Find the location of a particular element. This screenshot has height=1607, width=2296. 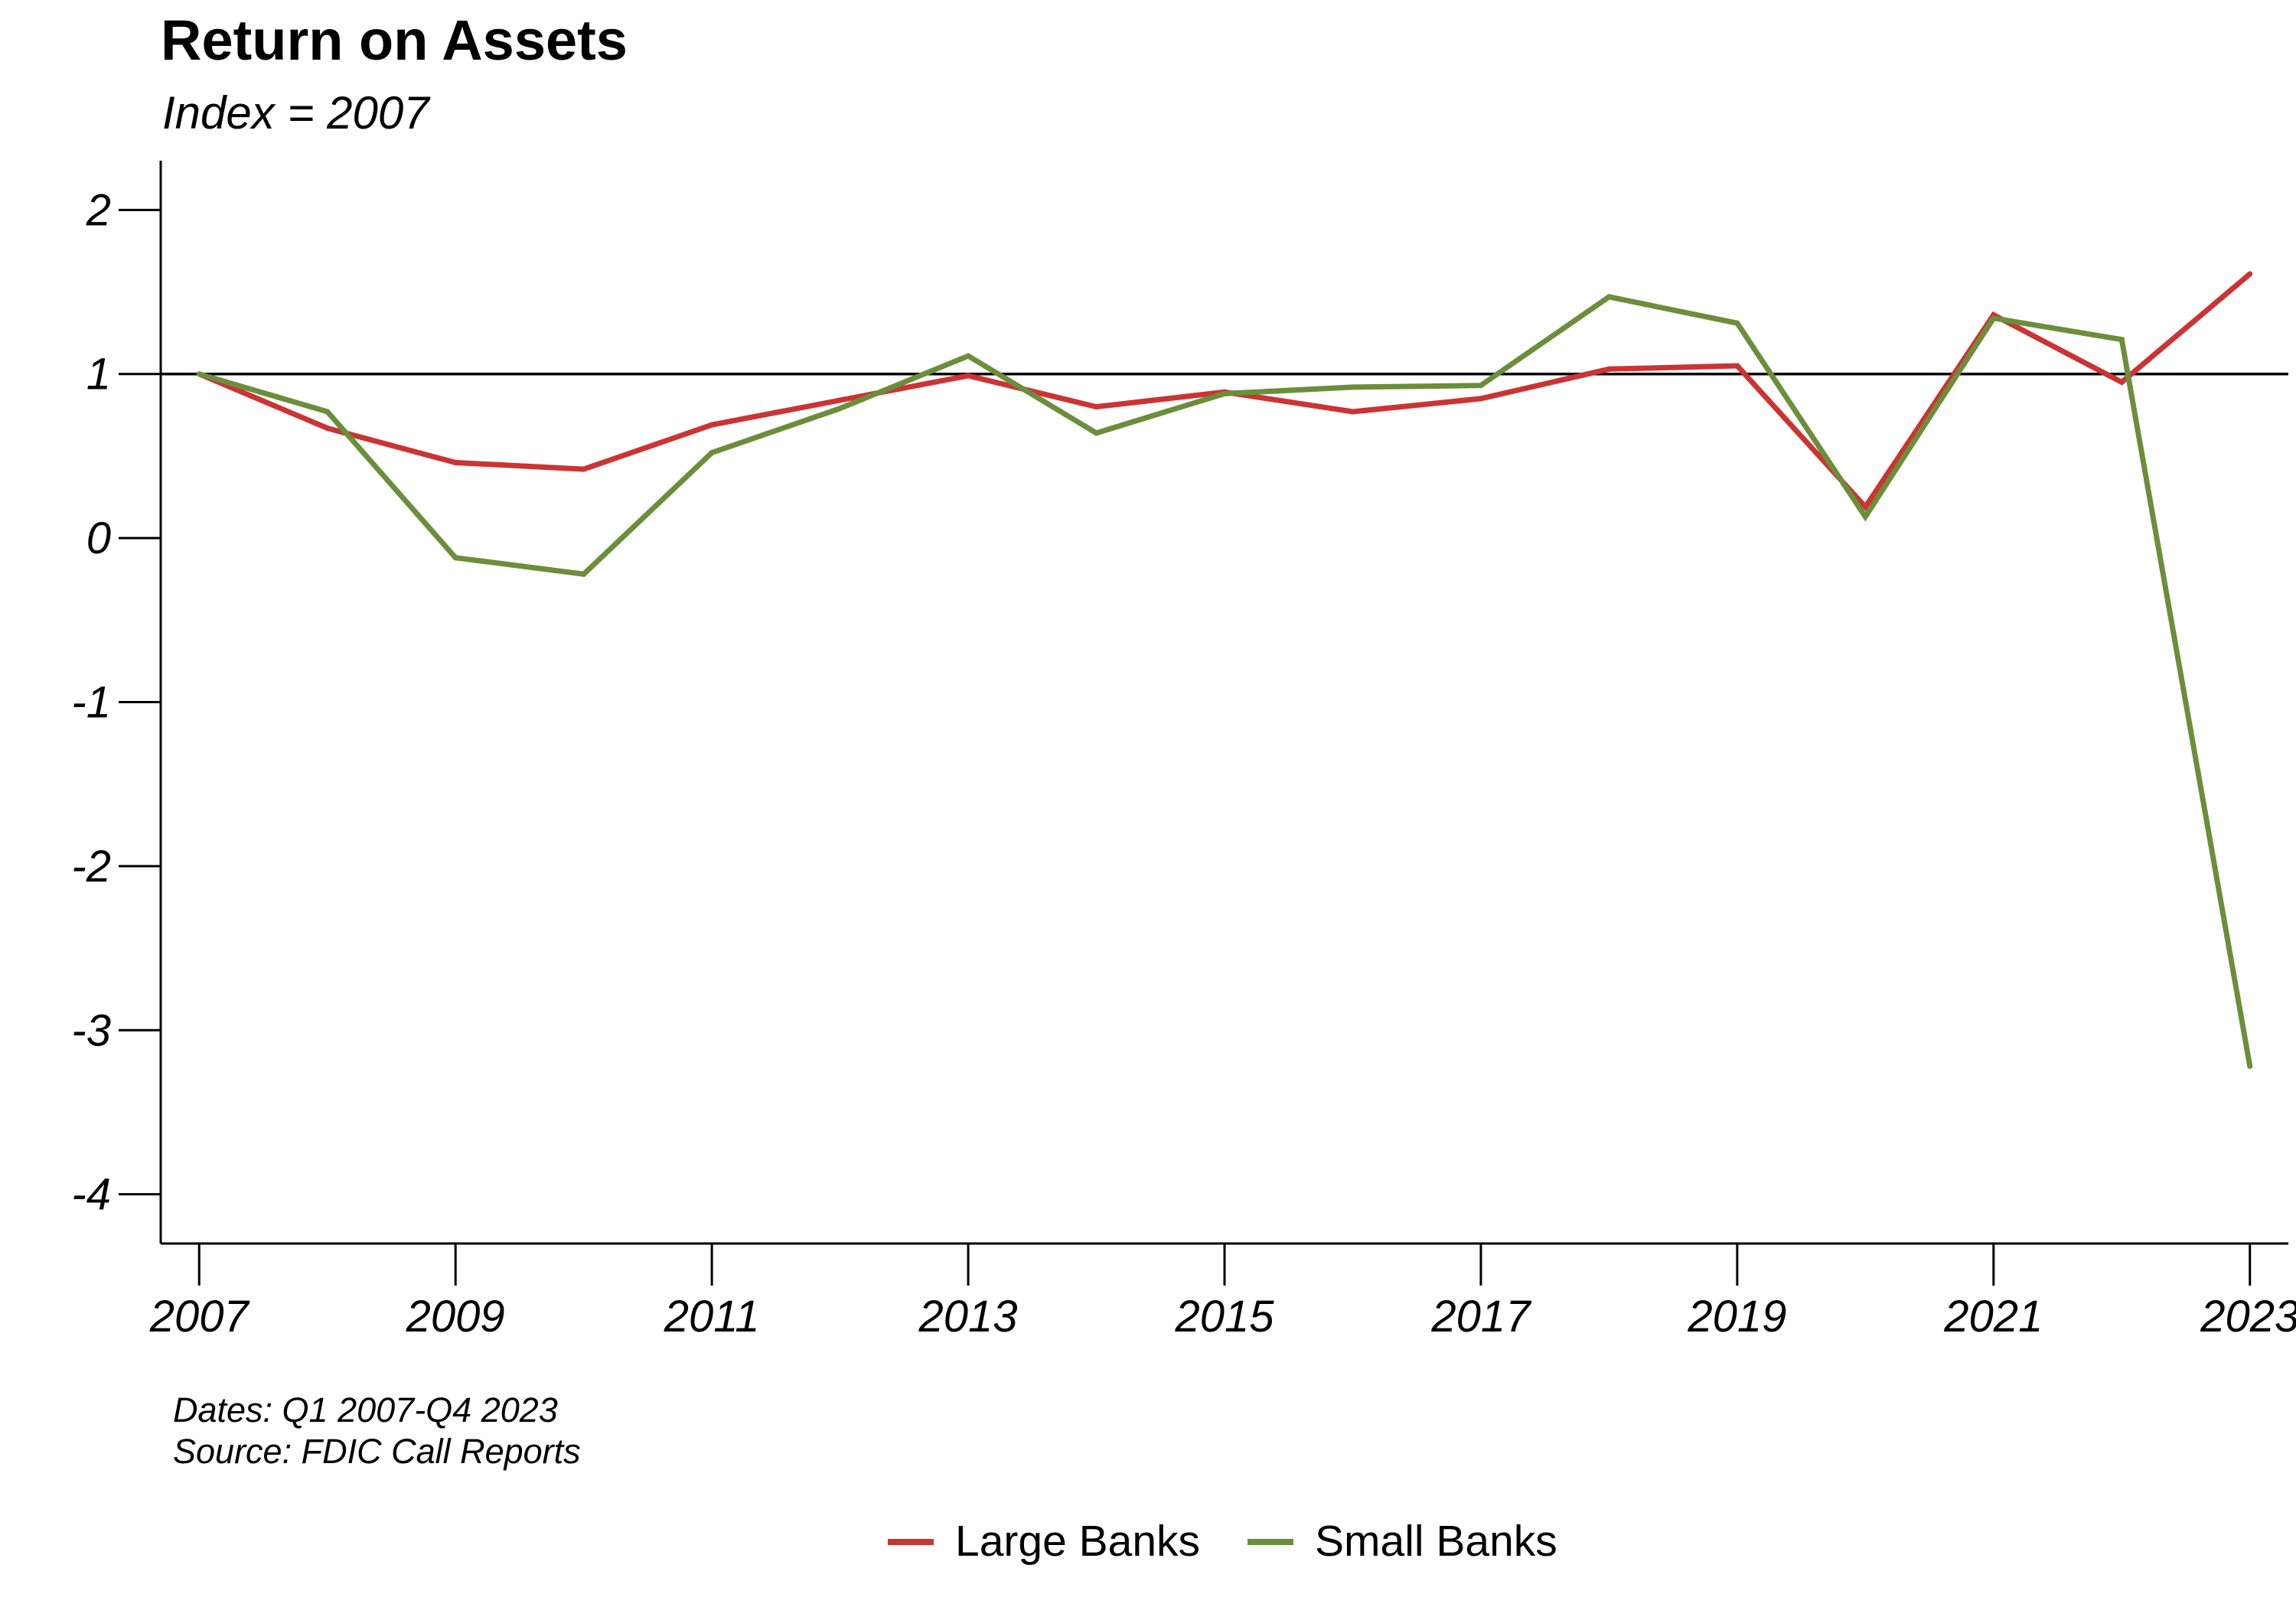

legend-label: Large Banks is located at coordinates (1077, 1541).